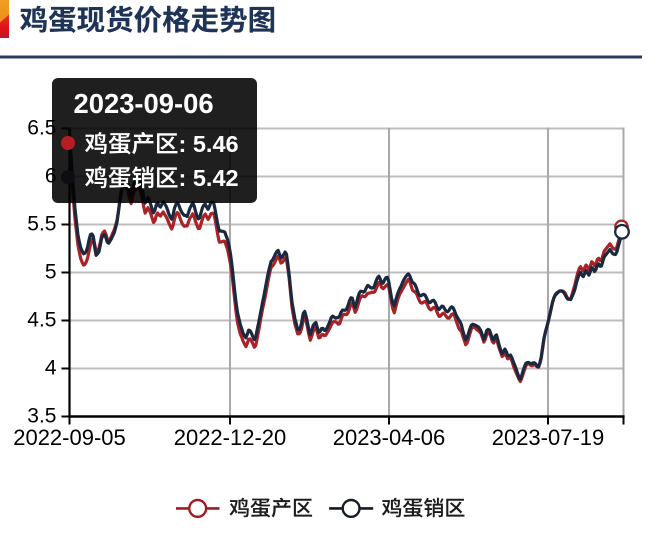  I want to click on svg-text: 5.5, so click(41, 224).